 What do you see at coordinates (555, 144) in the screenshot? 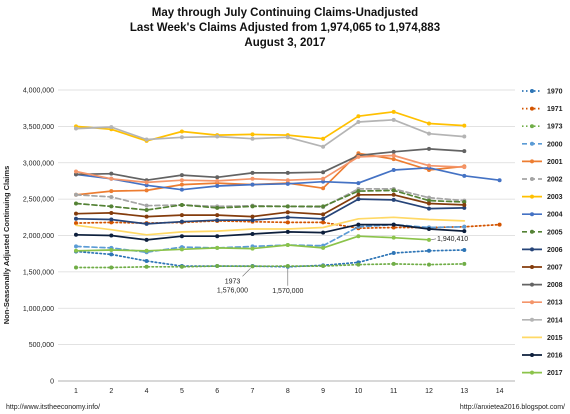
I see `legend-label: 2000` at bounding box center [555, 144].